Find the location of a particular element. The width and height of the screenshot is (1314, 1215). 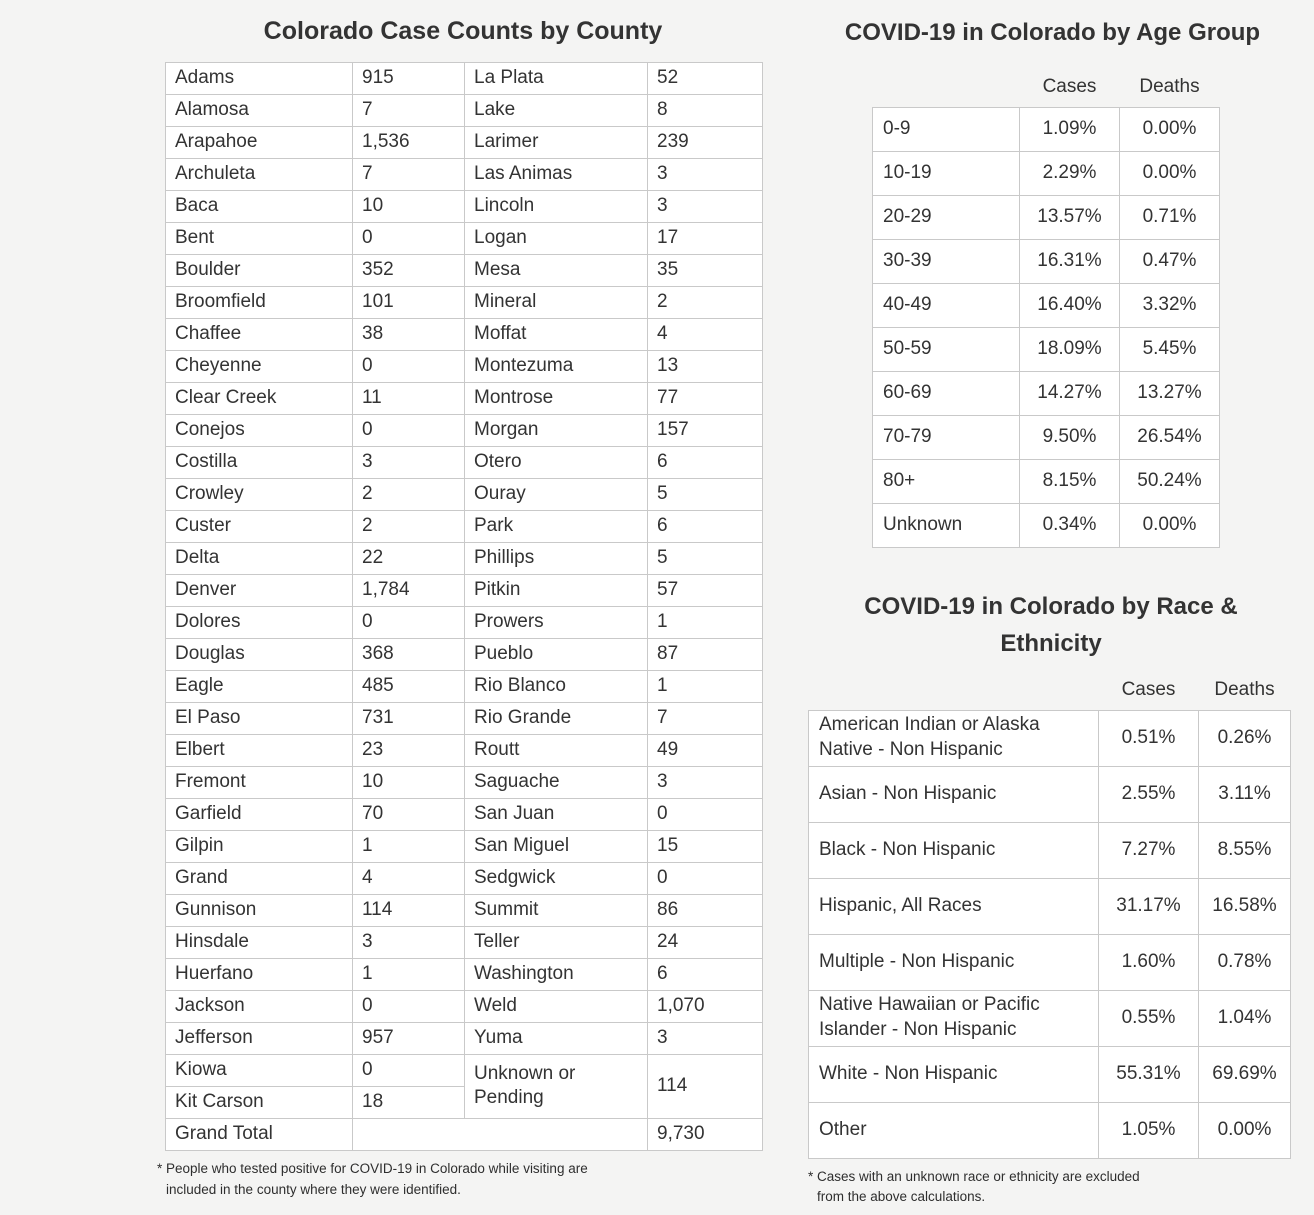

county-table-row: Gunnison 114 Summit 86 is located at coordinates (464, 910).